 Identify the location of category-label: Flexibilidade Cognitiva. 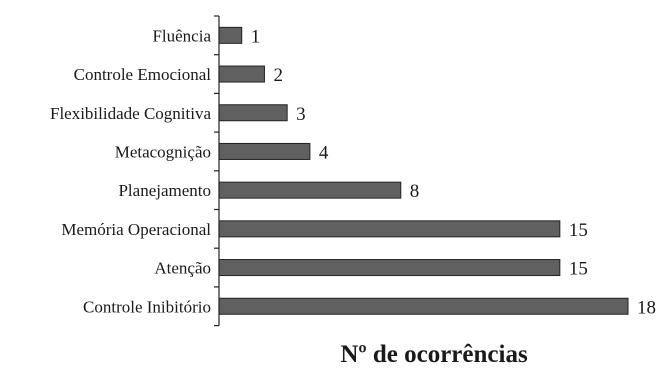
(130, 113).